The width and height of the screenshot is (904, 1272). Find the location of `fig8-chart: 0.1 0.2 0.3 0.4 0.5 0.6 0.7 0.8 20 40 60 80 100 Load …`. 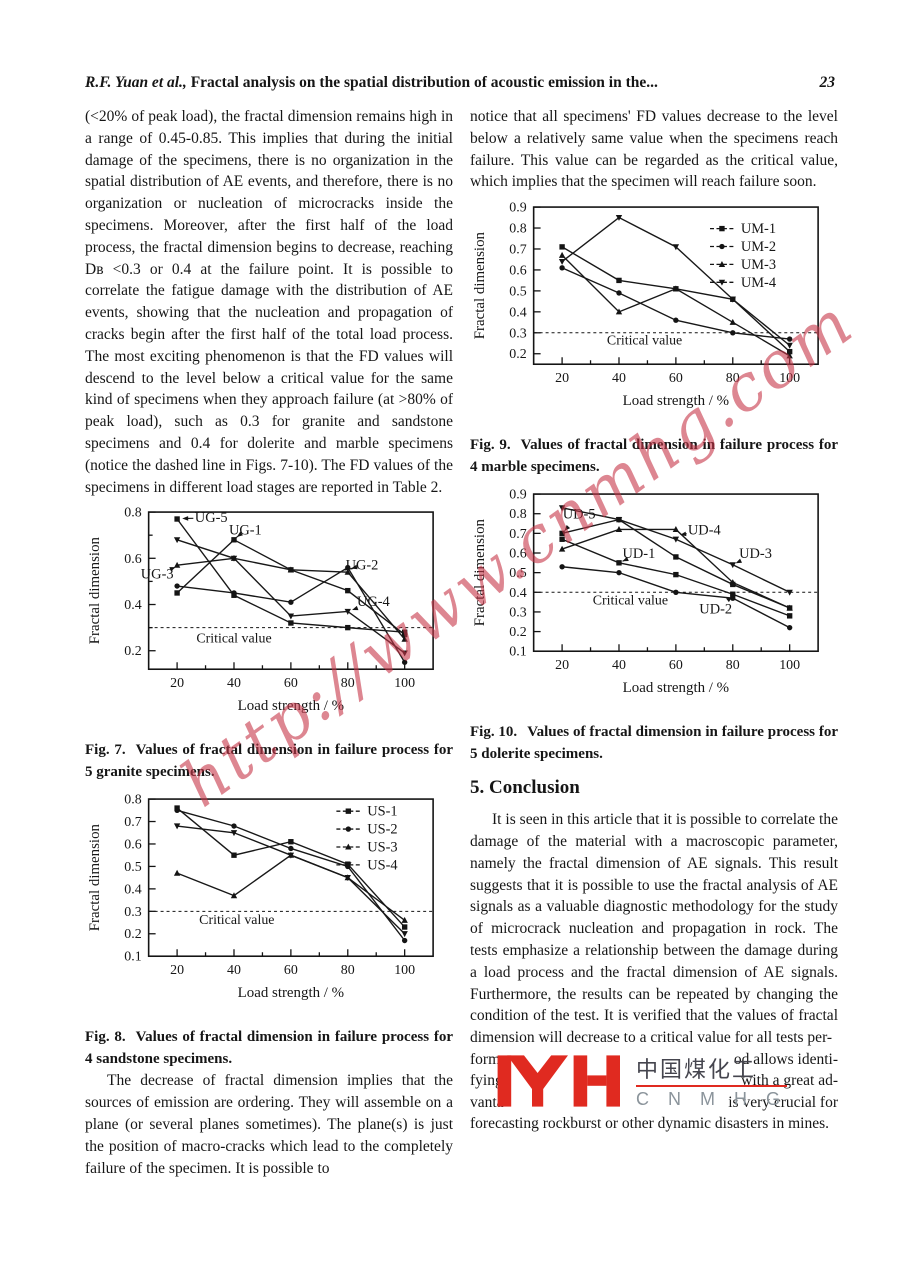

fig8-chart: 0.1 0.2 0.3 0.4 0.5 0.6 0.7 0.8 20 40 60 80 100 Load … is located at coordinates (269, 907).